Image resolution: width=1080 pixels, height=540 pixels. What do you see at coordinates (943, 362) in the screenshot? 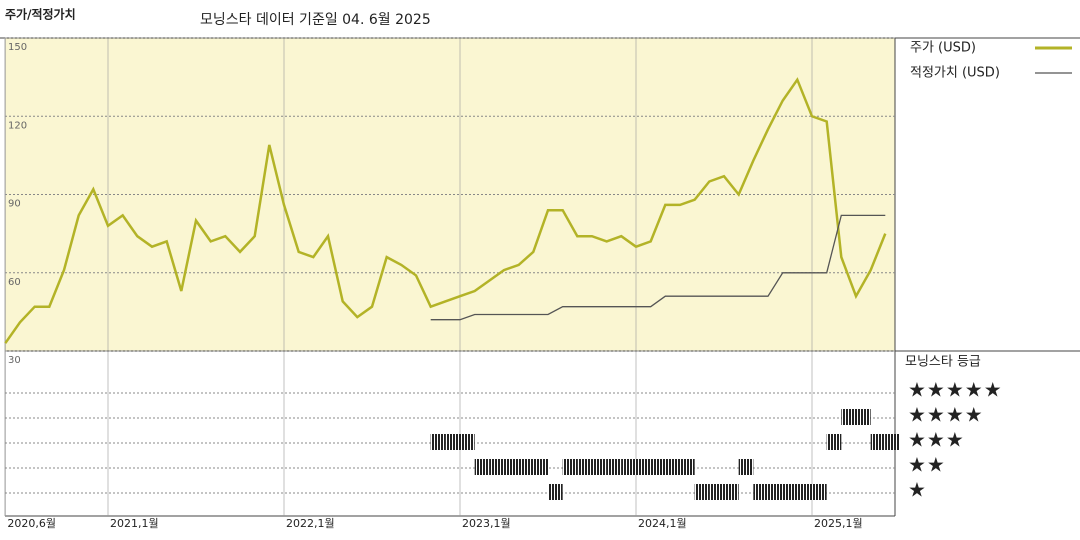
I see `rating-title: 모닝스타 등급` at bounding box center [943, 362].